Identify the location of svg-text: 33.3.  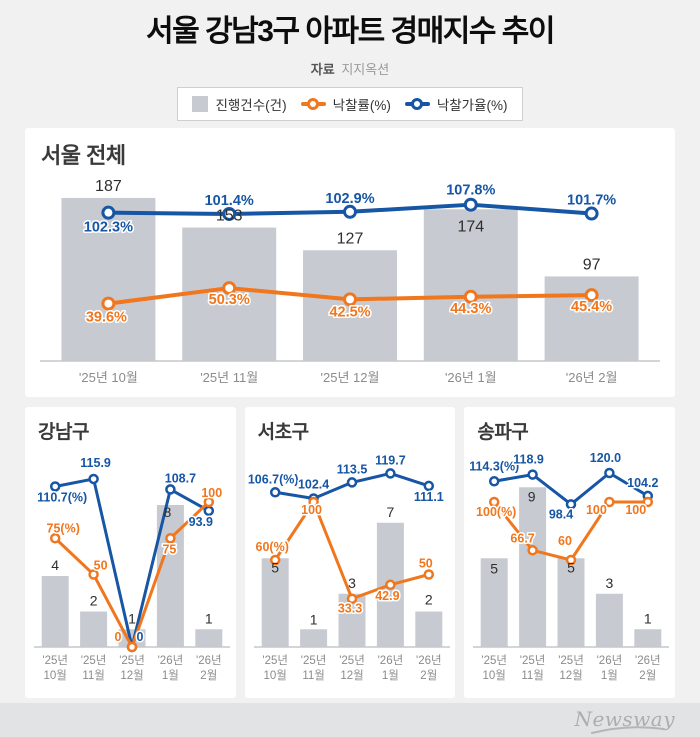
(350, 609).